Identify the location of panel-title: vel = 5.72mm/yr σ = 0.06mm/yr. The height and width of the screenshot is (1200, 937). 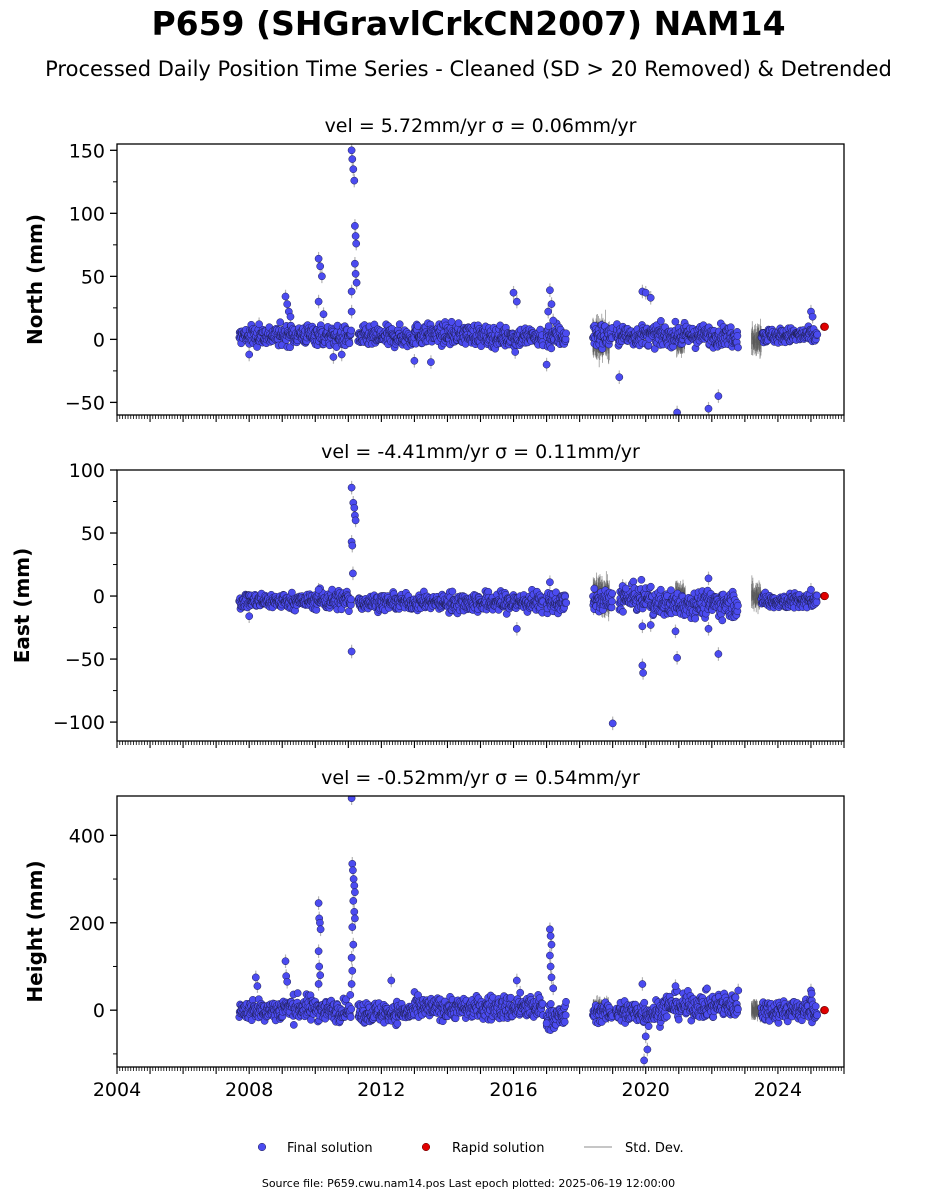
(481, 126).